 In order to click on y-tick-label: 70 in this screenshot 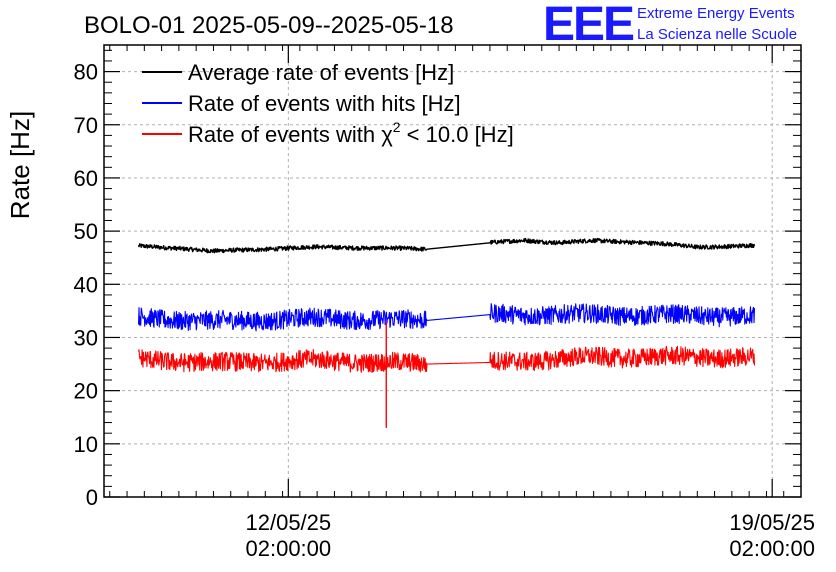, I will do `click(86, 125)`.